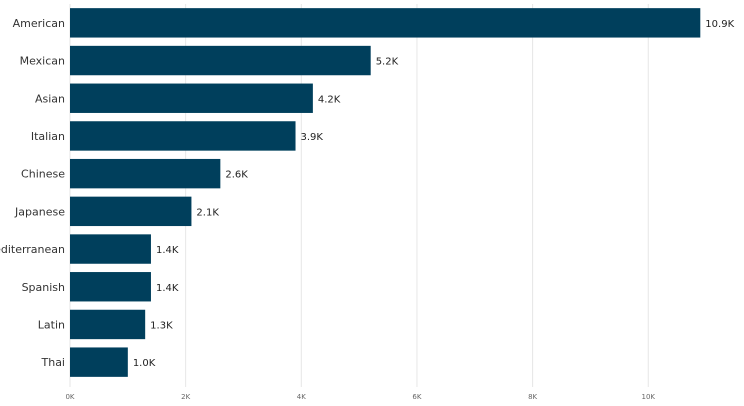 This screenshot has height=406, width=744. Describe the element at coordinates (108, 324) in the screenshot. I see `bar-latin` at that location.